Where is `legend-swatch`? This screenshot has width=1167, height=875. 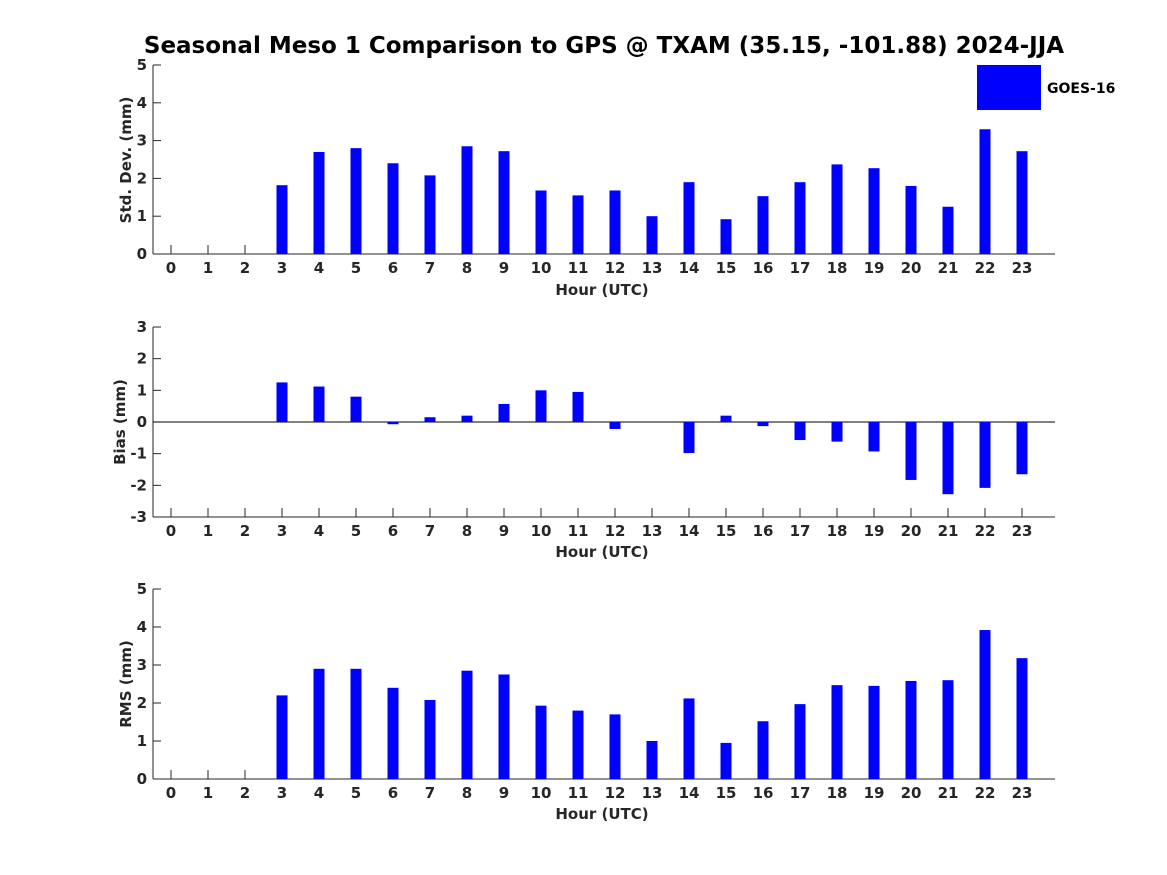
legend-swatch is located at coordinates (1009, 87).